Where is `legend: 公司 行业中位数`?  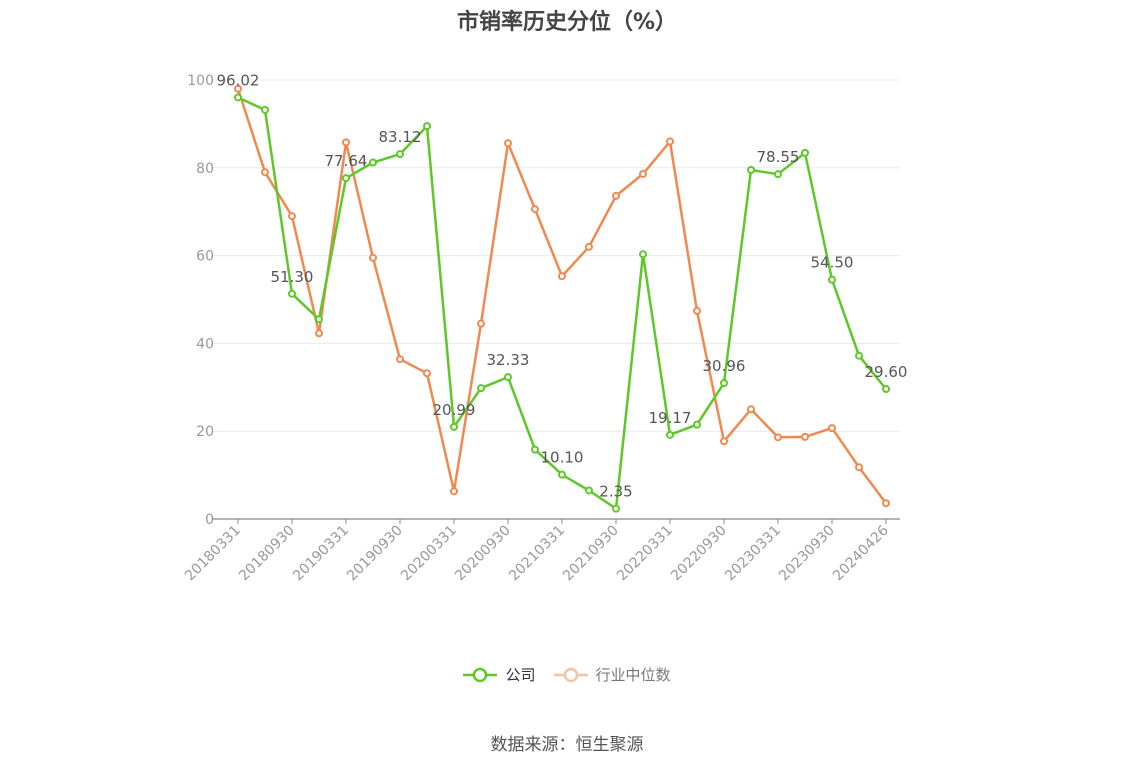
legend: 公司 行业中位数 is located at coordinates (567, 674).